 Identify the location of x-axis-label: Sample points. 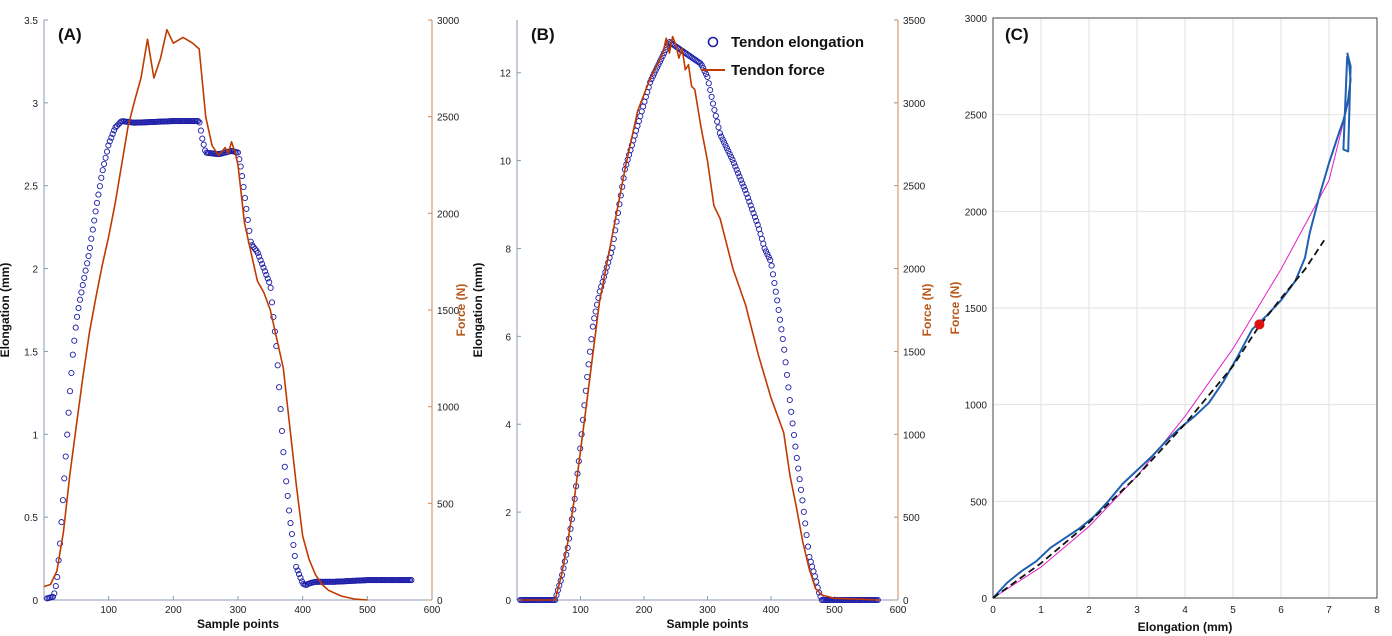
(707, 624).